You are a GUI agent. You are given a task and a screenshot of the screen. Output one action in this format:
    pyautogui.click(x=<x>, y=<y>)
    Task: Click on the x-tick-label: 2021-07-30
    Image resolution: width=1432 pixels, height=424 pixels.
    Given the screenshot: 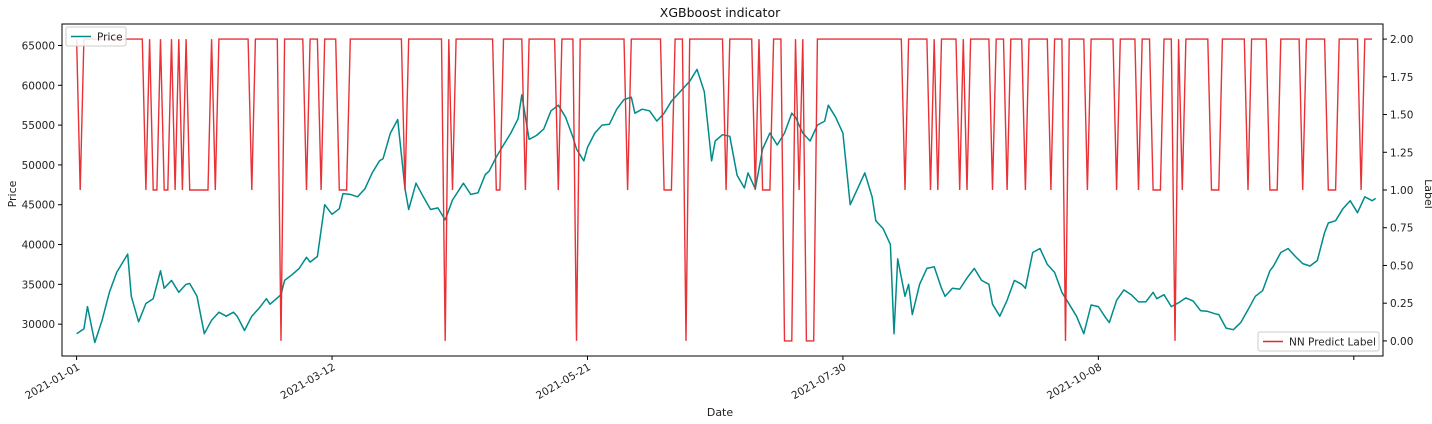 What is the action you would take?
    pyautogui.click(x=819, y=381)
    